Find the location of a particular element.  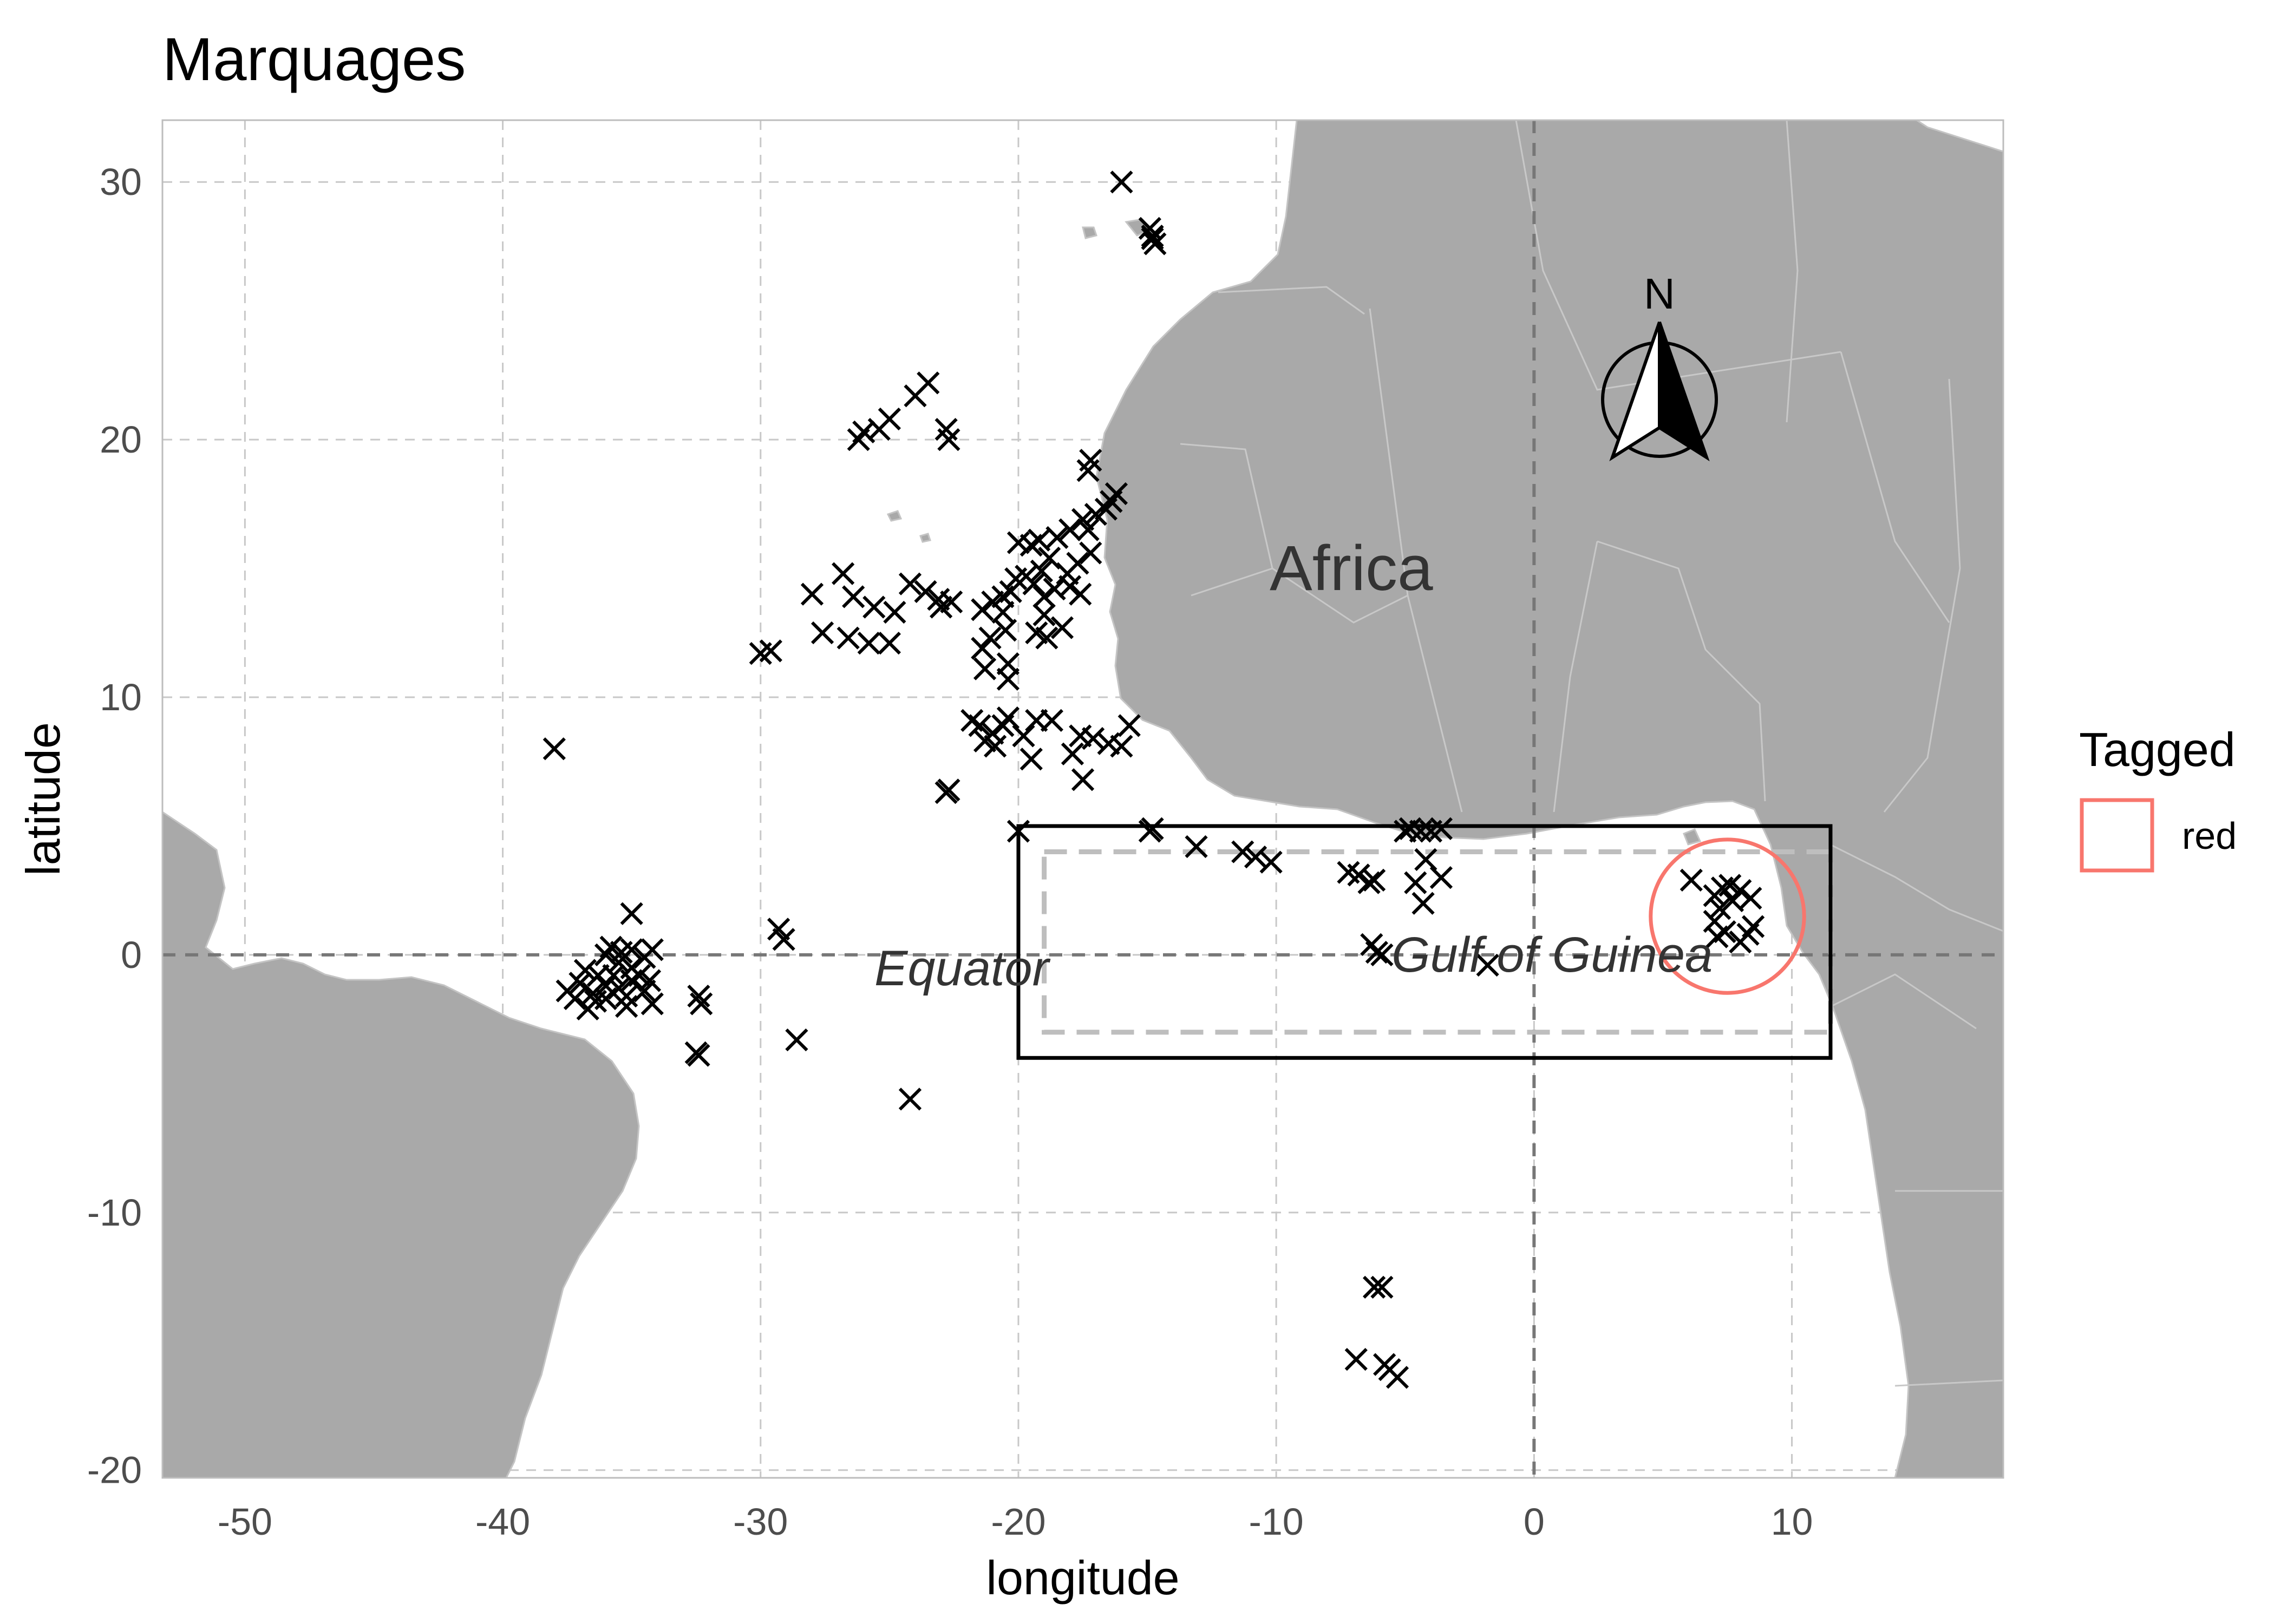

x-tick-label: -40 is located at coordinates (503, 1522).